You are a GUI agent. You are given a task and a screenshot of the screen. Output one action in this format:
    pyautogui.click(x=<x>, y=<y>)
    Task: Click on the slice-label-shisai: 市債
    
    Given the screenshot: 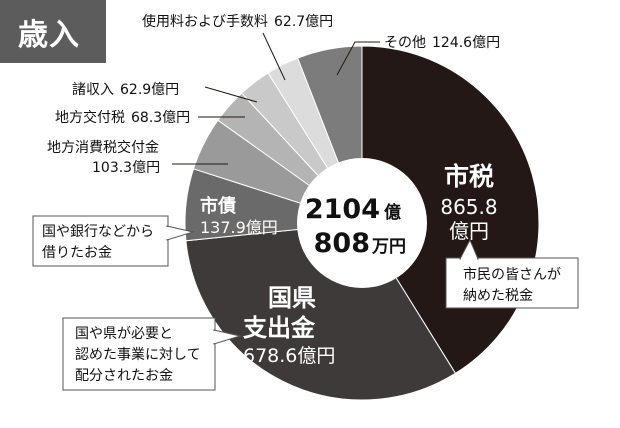 What is the action you would take?
    pyautogui.click(x=218, y=206)
    